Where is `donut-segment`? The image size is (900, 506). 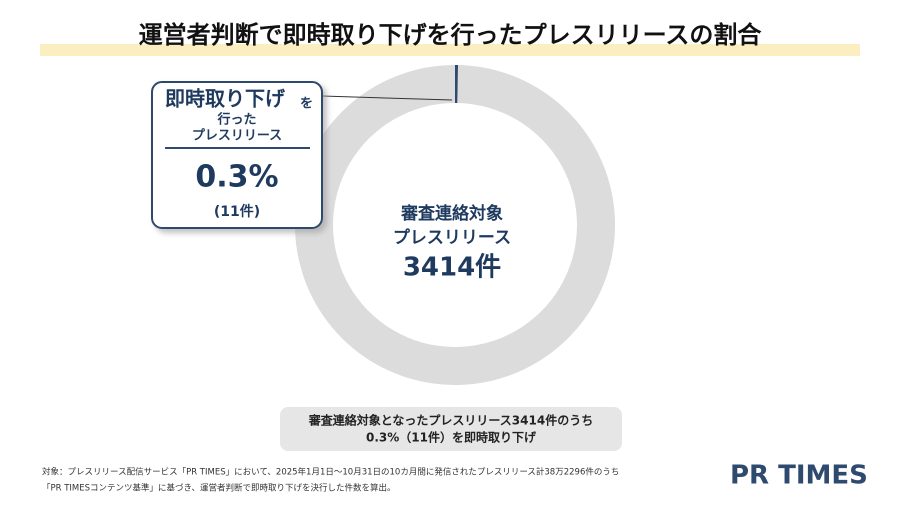 donut-segment is located at coordinates (457, 84).